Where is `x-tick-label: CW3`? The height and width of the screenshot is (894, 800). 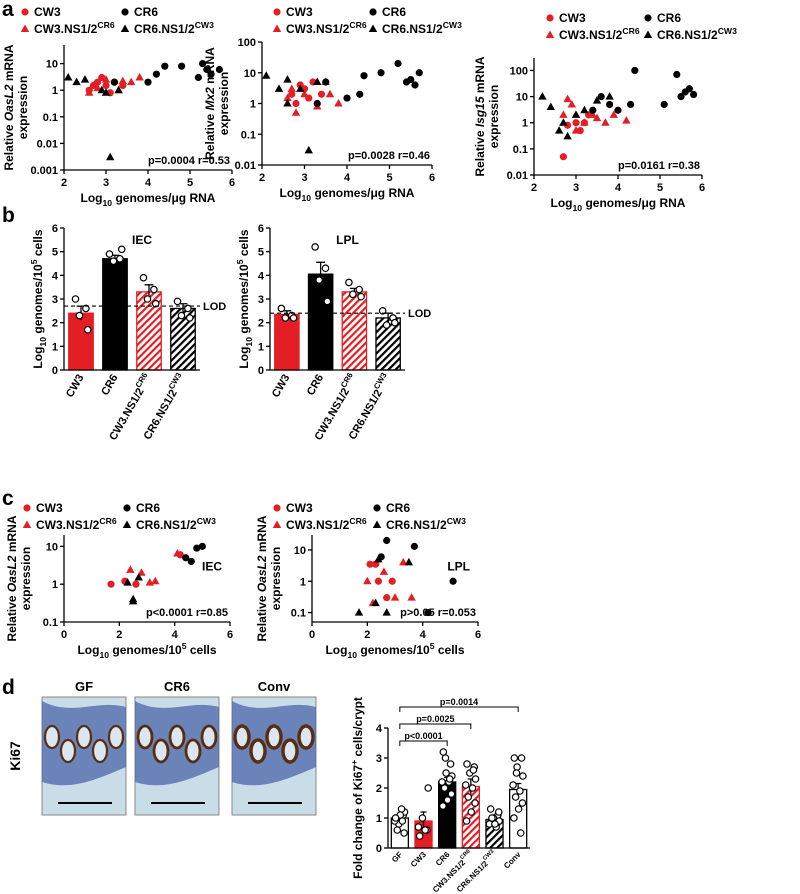
x-tick-label: CW3 is located at coordinates (75, 386).